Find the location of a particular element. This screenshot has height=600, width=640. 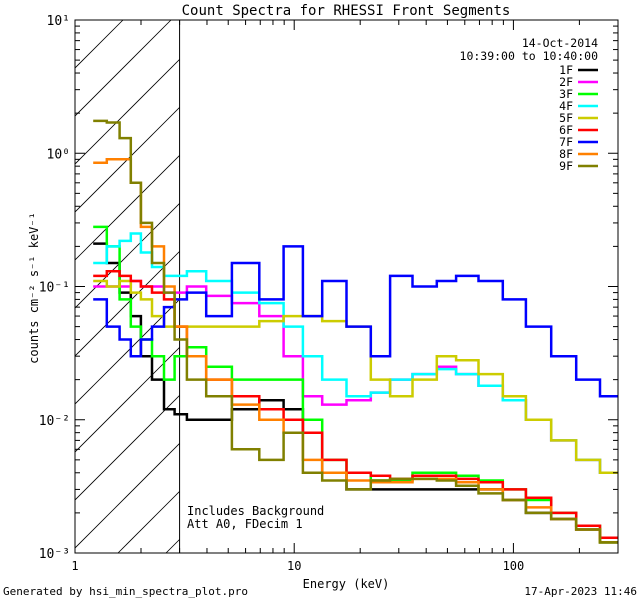

chart-title: Count Spectra for RHESSI Front Segments is located at coordinates (346, 11).